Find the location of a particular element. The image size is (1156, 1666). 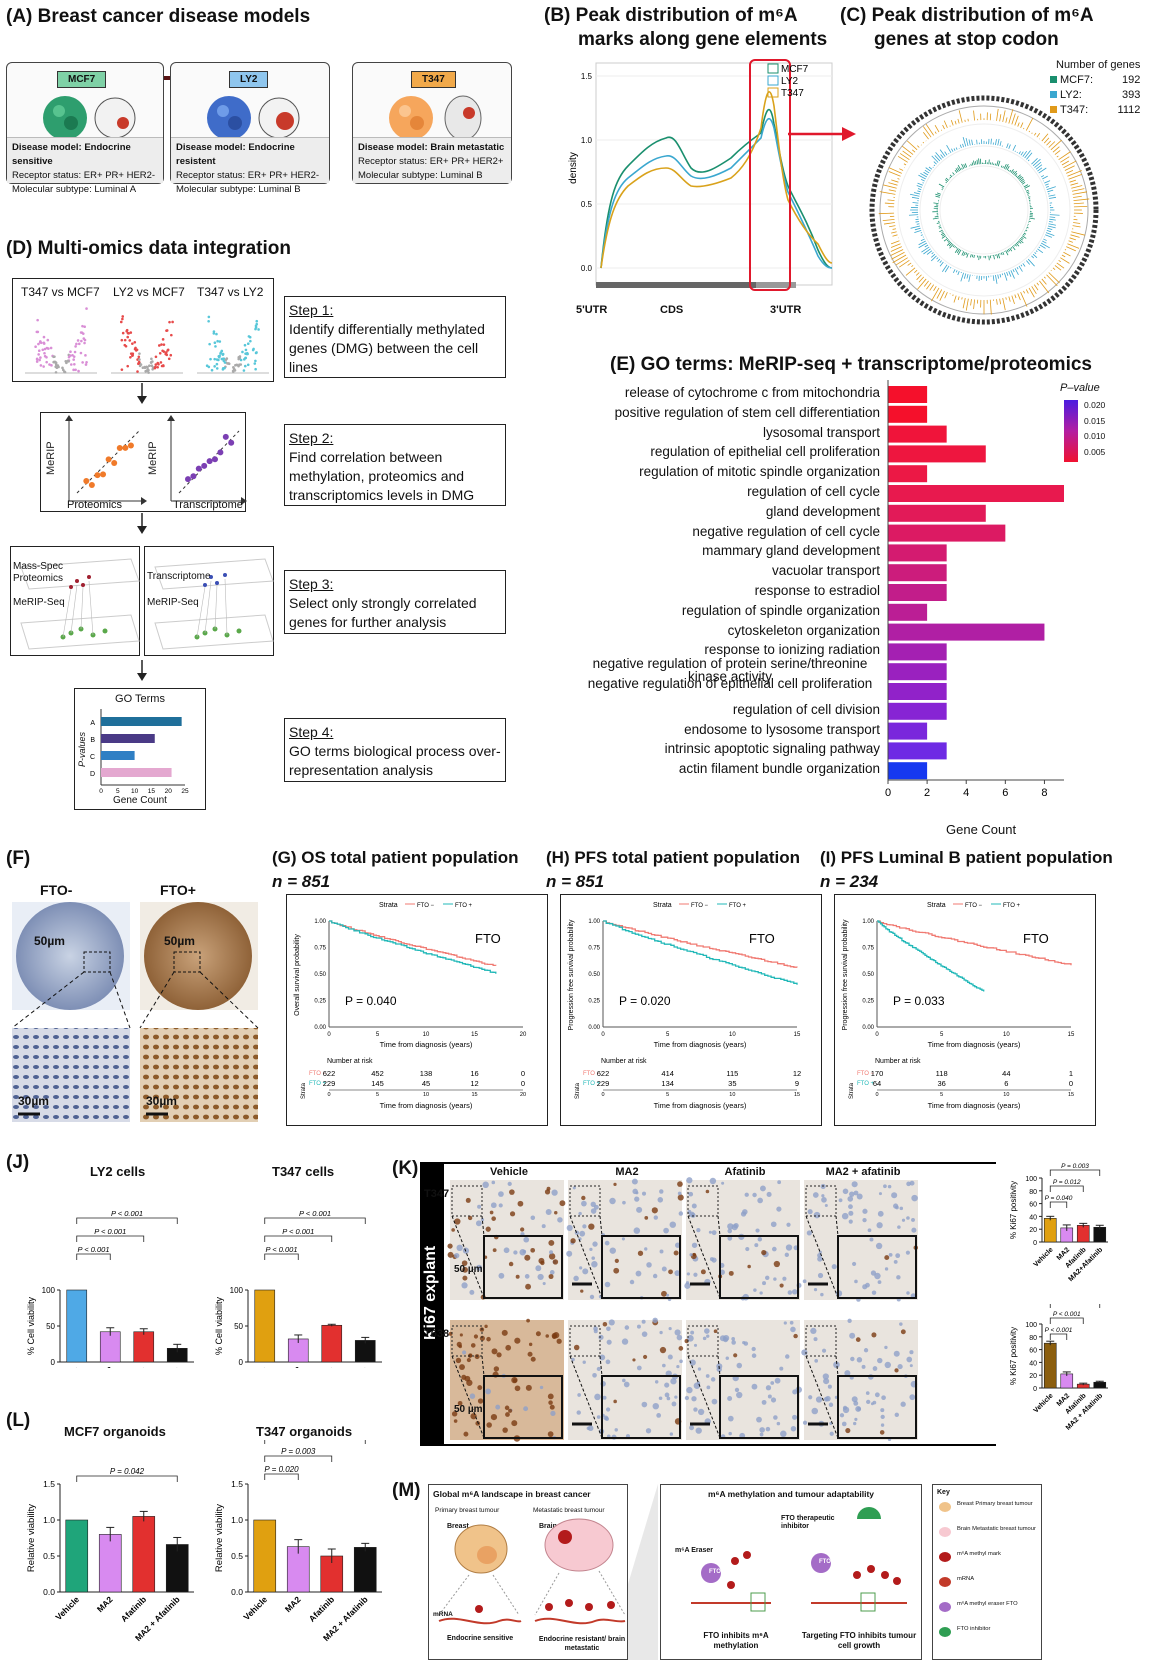

scale-label: 50 µm is located at coordinates (468, 1269).